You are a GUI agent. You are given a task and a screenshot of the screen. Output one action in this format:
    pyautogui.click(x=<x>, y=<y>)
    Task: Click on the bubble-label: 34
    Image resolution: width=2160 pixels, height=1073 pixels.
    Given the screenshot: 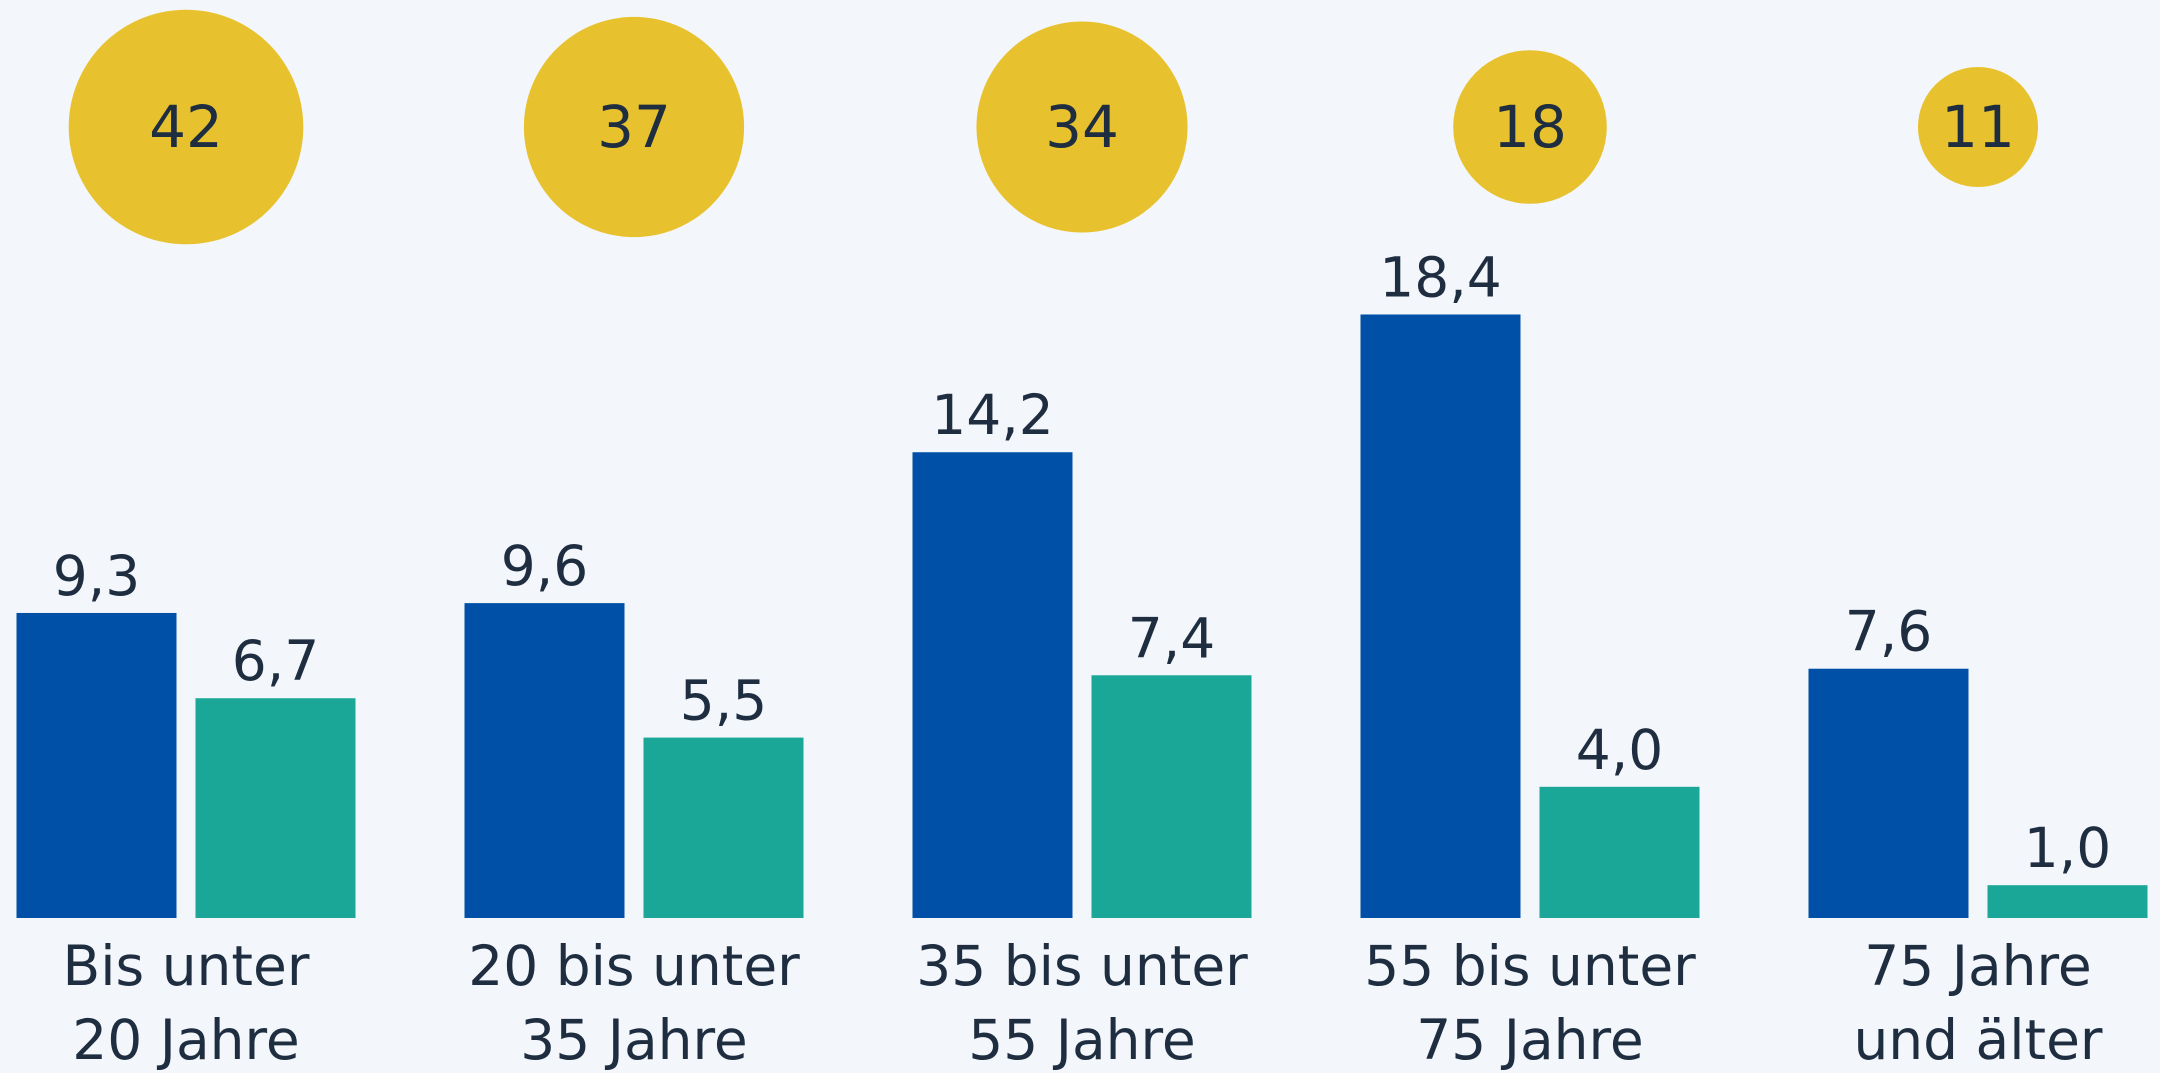 What is the action you would take?
    pyautogui.click(x=1082, y=127)
    